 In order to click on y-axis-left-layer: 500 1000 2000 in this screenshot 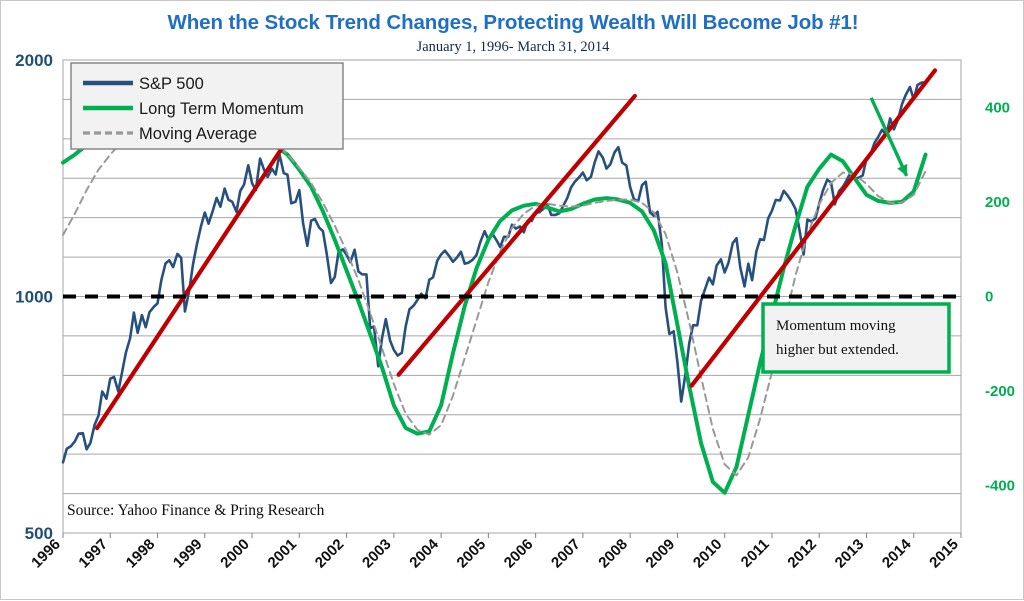, I will do `click(34, 297)`.